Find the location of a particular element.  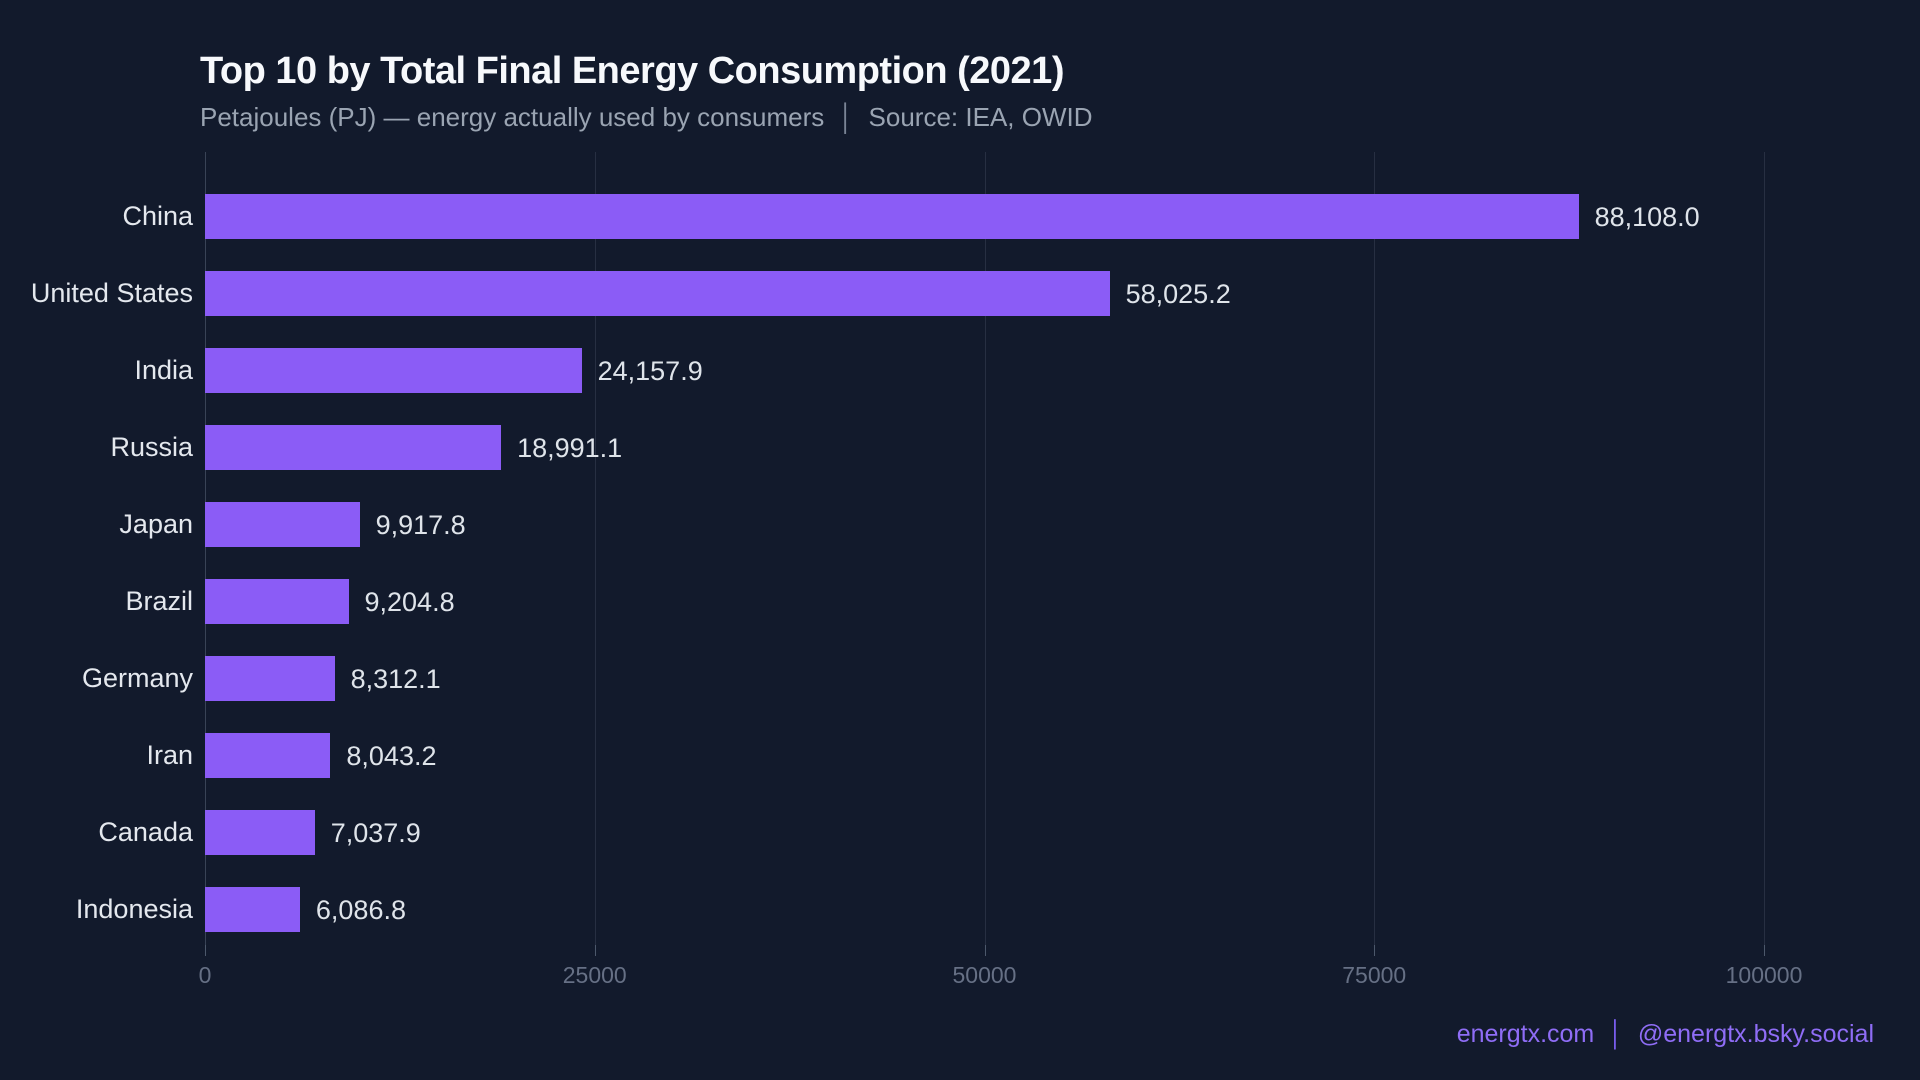

value-label: 18,991.1 is located at coordinates (570, 448).